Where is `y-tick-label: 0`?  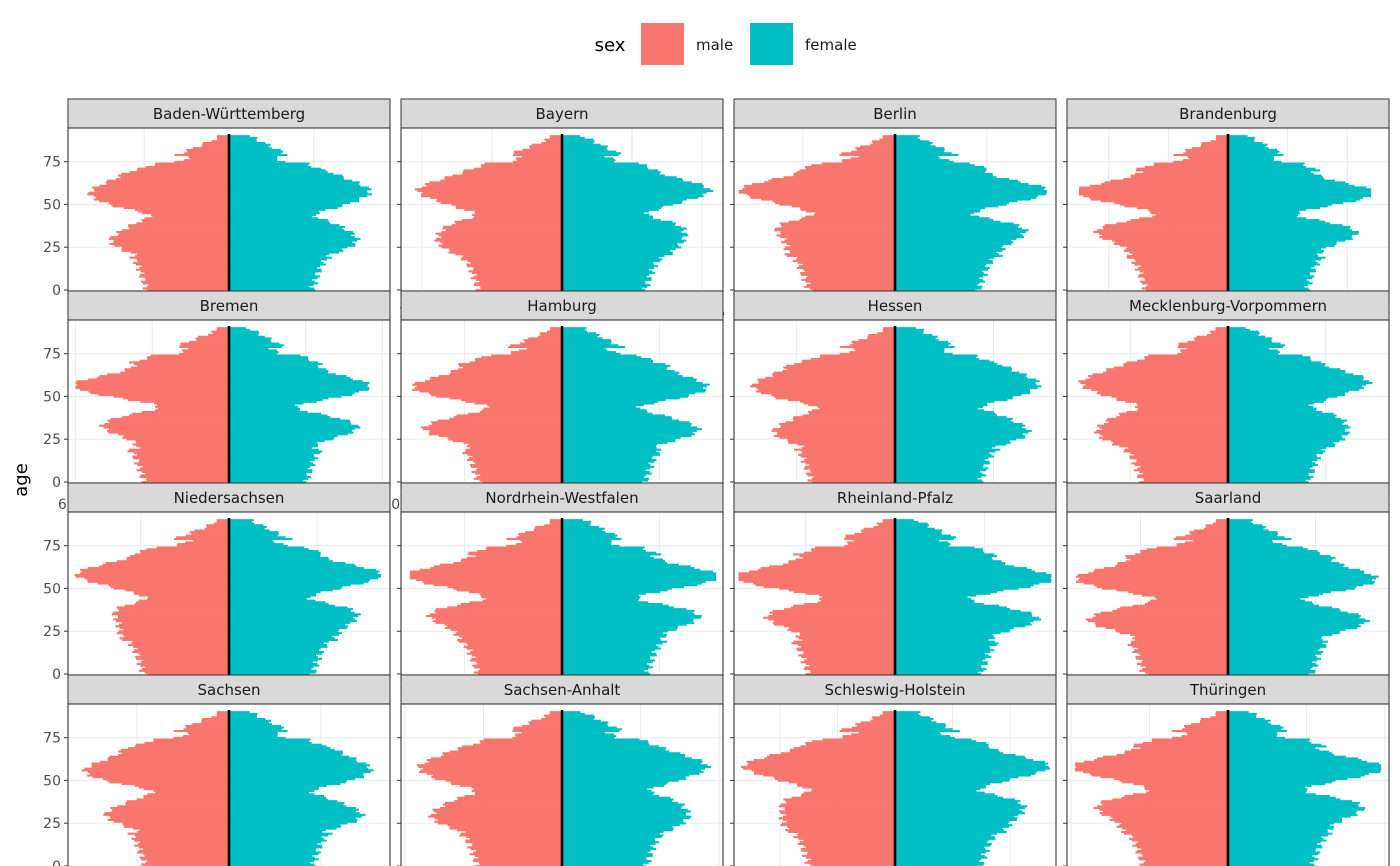
y-tick-label: 0 is located at coordinates (56, 862).